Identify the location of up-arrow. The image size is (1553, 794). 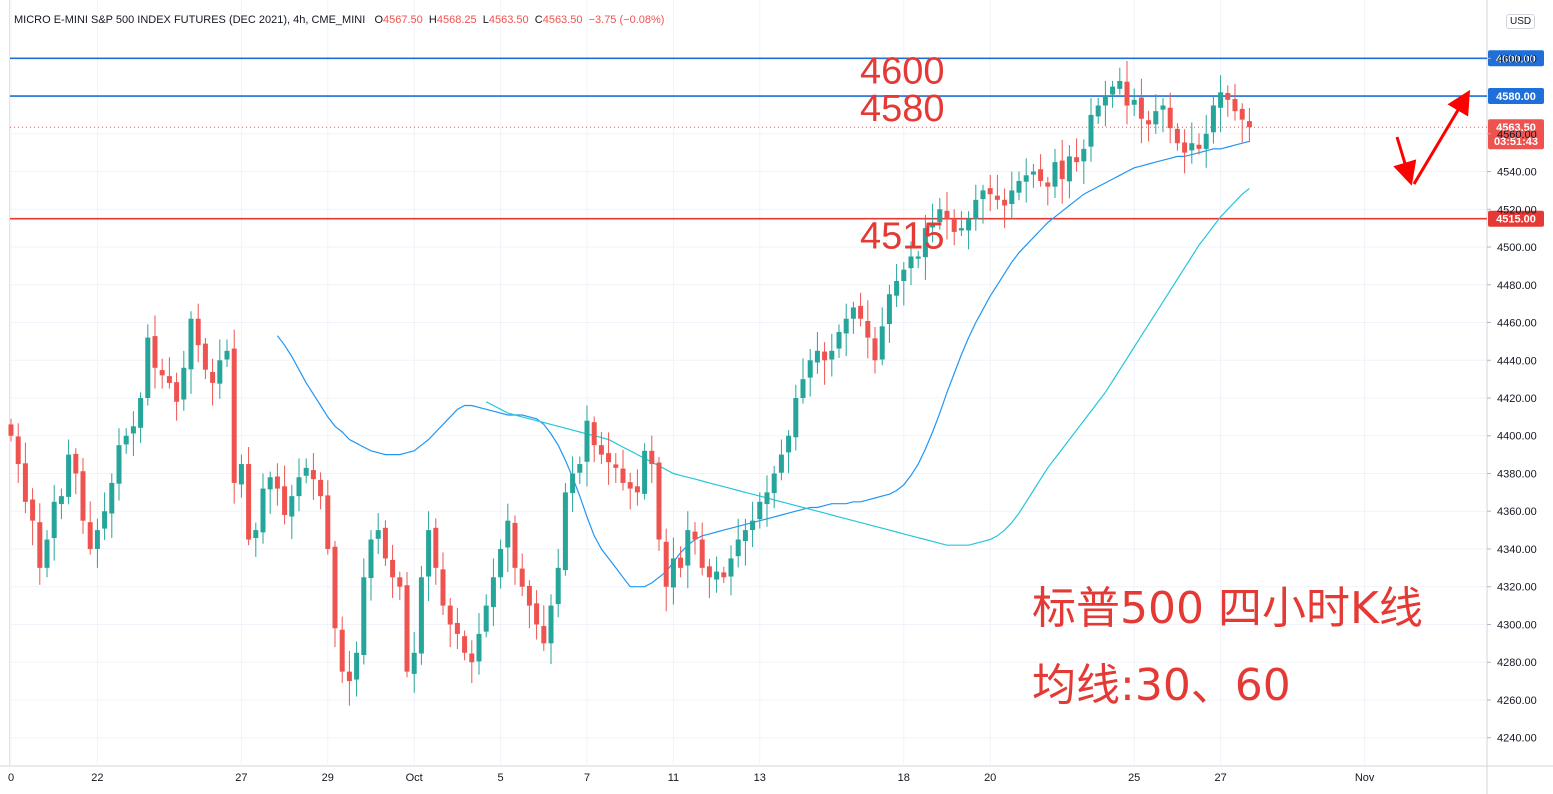
(1441, 137).